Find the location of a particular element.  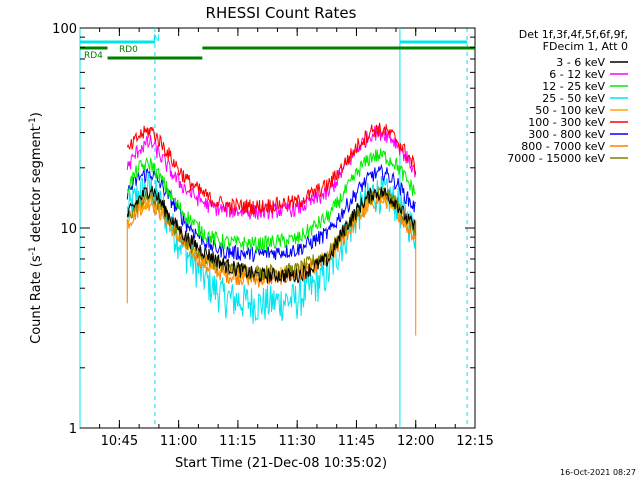

legend-label: 6 - 12 keV is located at coordinates (577, 74).